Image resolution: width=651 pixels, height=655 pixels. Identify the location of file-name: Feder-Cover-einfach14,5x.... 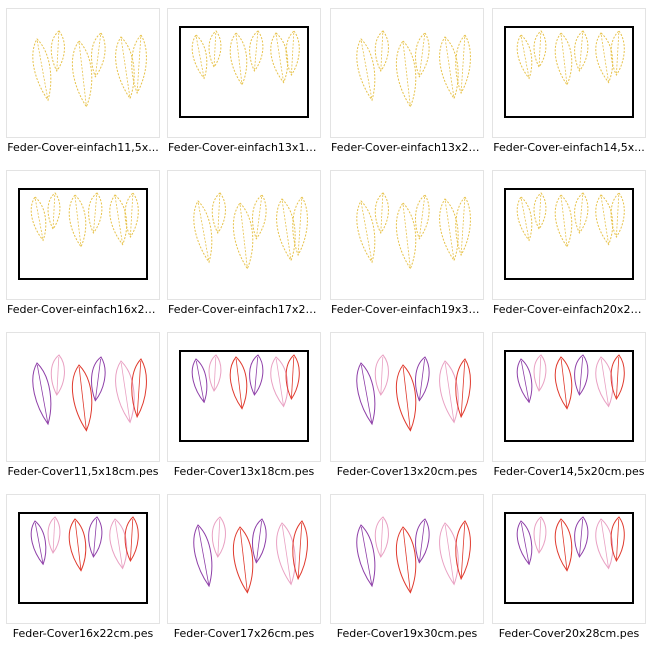
(569, 147).